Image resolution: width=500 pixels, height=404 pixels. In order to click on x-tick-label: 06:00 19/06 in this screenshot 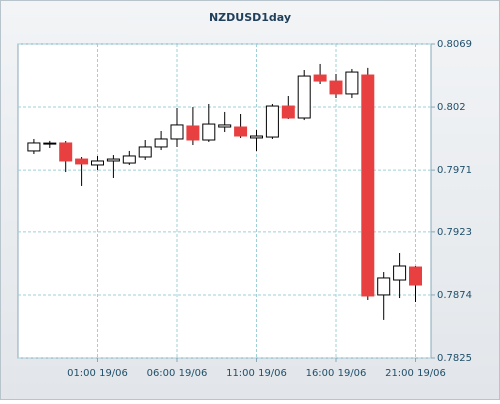, I will do `click(177, 373)`.